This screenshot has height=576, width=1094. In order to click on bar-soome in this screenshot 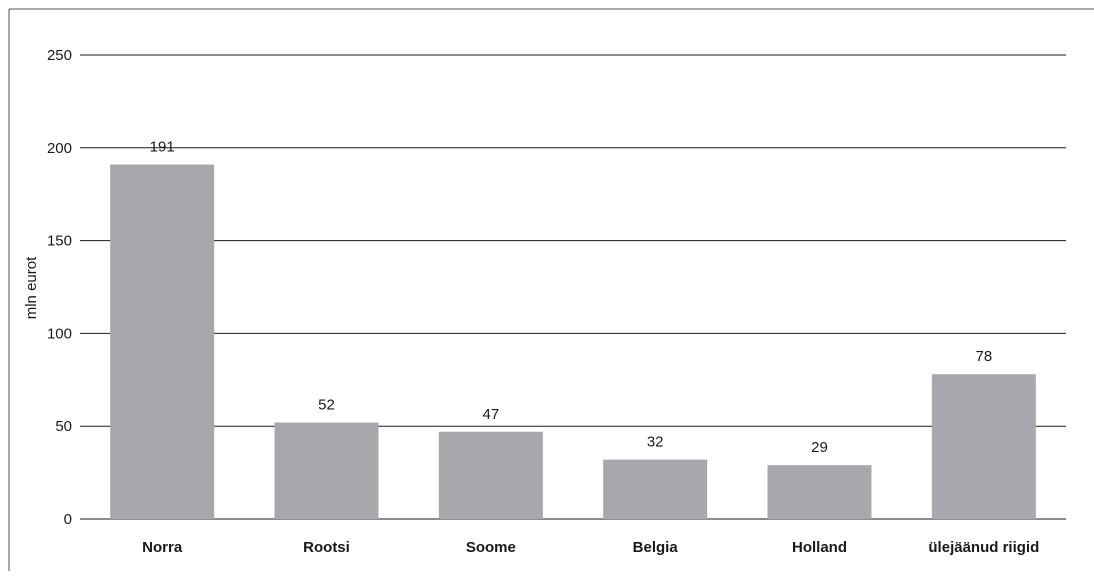, I will do `click(490, 475)`.